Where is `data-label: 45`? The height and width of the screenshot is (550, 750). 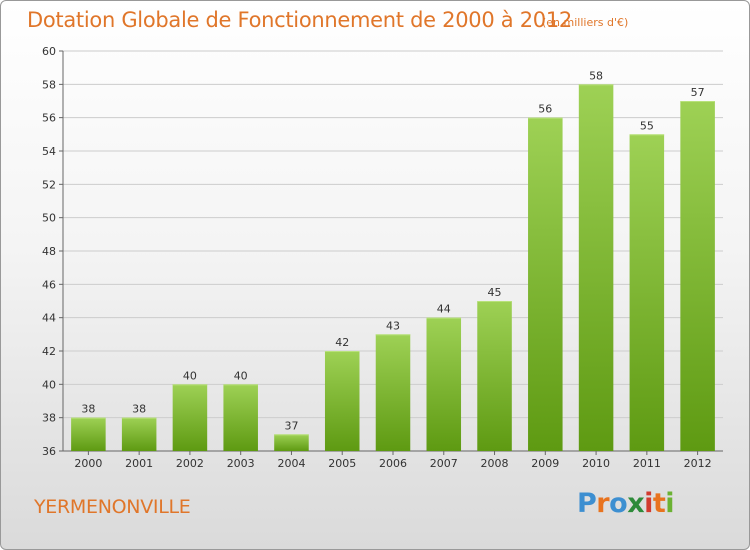
data-label: 45 is located at coordinates (495, 292).